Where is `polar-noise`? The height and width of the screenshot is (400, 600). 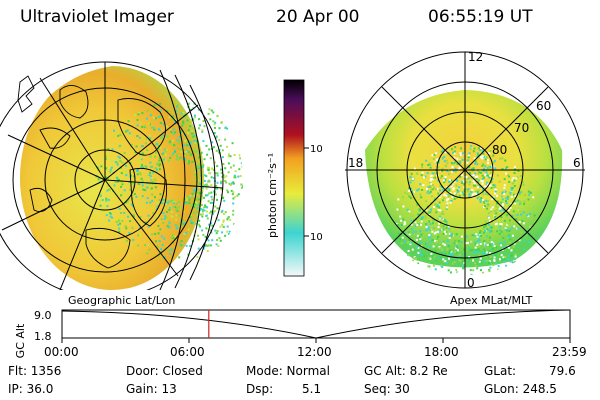 polar-noise is located at coordinates (466, 210).